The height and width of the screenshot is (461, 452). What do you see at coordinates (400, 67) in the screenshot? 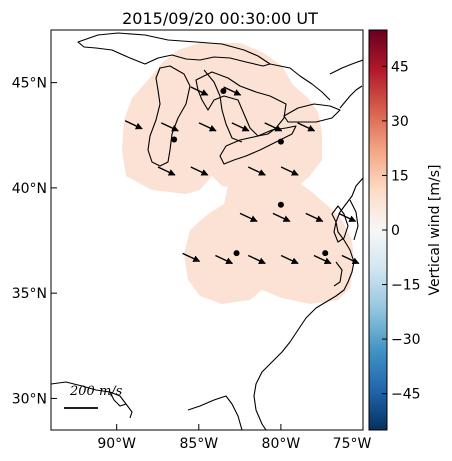
I see `colorbar-tick-label: 45` at bounding box center [400, 67].